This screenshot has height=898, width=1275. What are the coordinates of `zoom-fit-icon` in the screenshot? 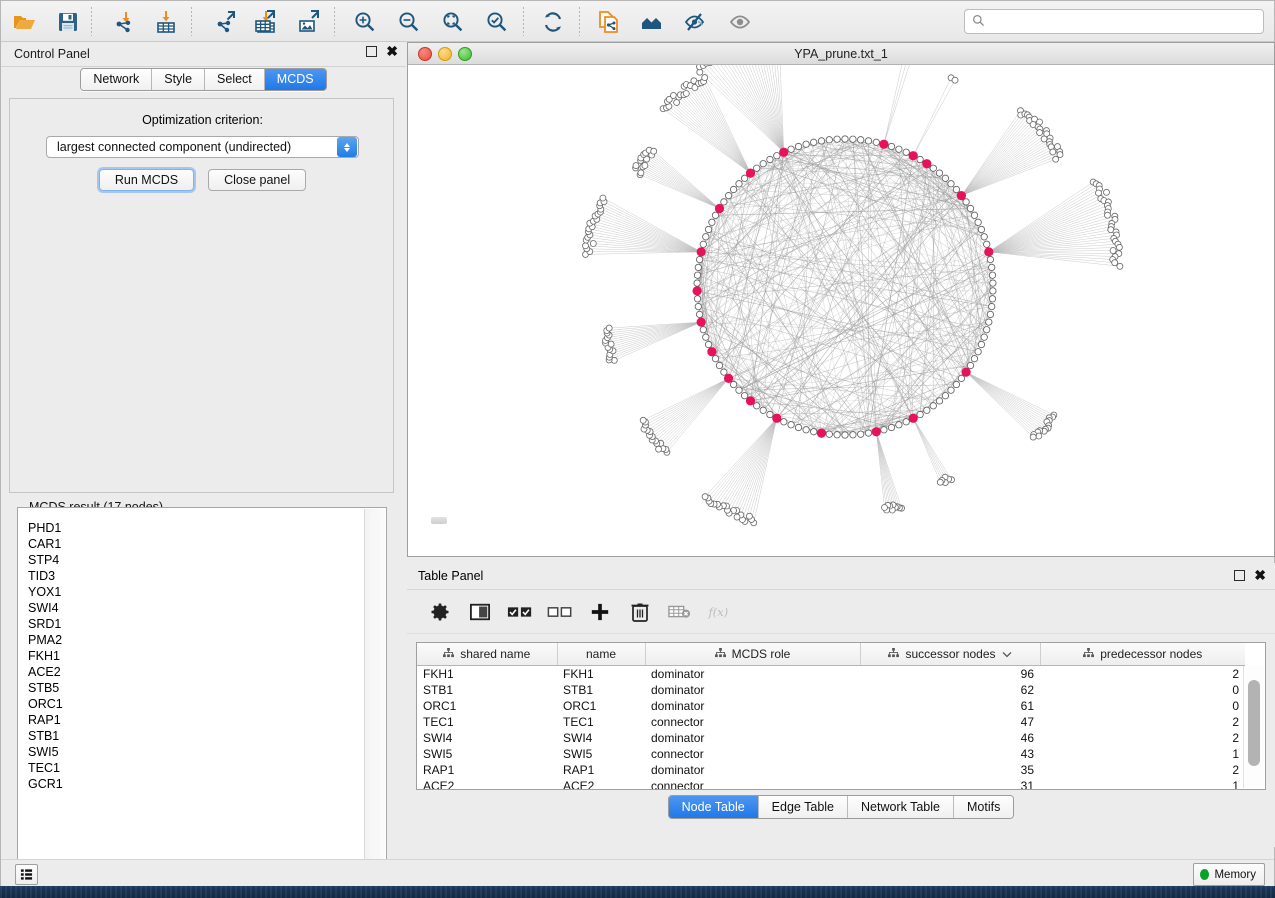 It's located at (453, 22).